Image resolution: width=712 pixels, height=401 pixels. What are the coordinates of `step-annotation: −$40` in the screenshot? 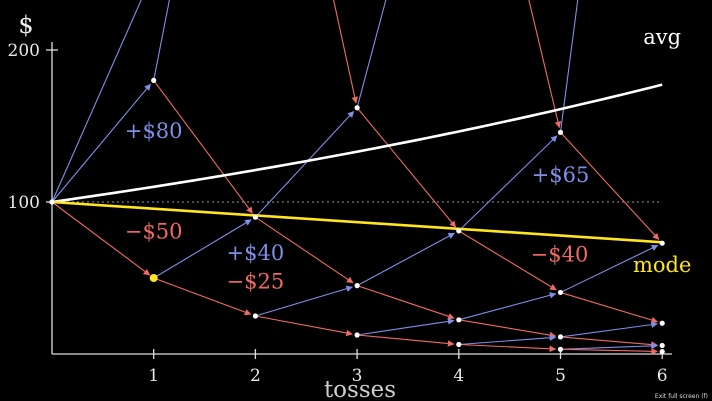 It's located at (560, 254).